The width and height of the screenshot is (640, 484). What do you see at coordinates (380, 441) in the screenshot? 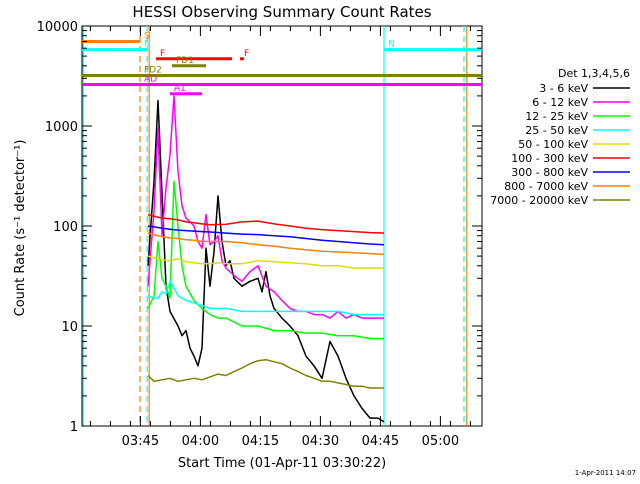
I see `x-tick-label-4: 04:45` at bounding box center [380, 441].